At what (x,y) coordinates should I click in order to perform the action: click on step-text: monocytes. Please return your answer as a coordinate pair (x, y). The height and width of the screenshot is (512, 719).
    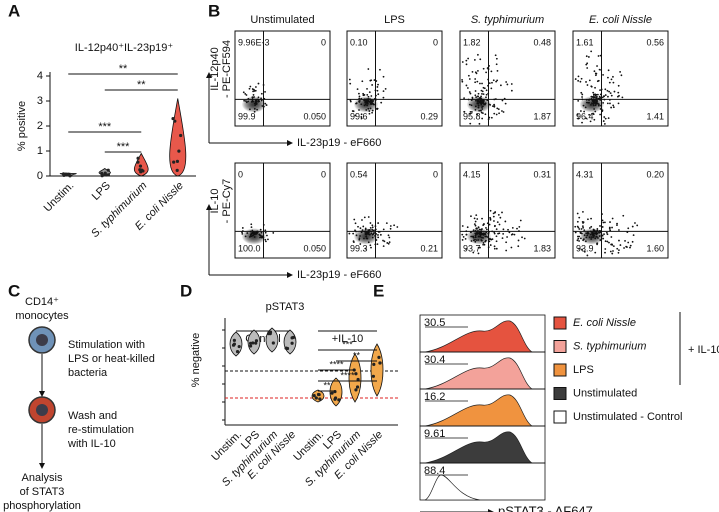
    Looking at the image, I should click on (42, 316).